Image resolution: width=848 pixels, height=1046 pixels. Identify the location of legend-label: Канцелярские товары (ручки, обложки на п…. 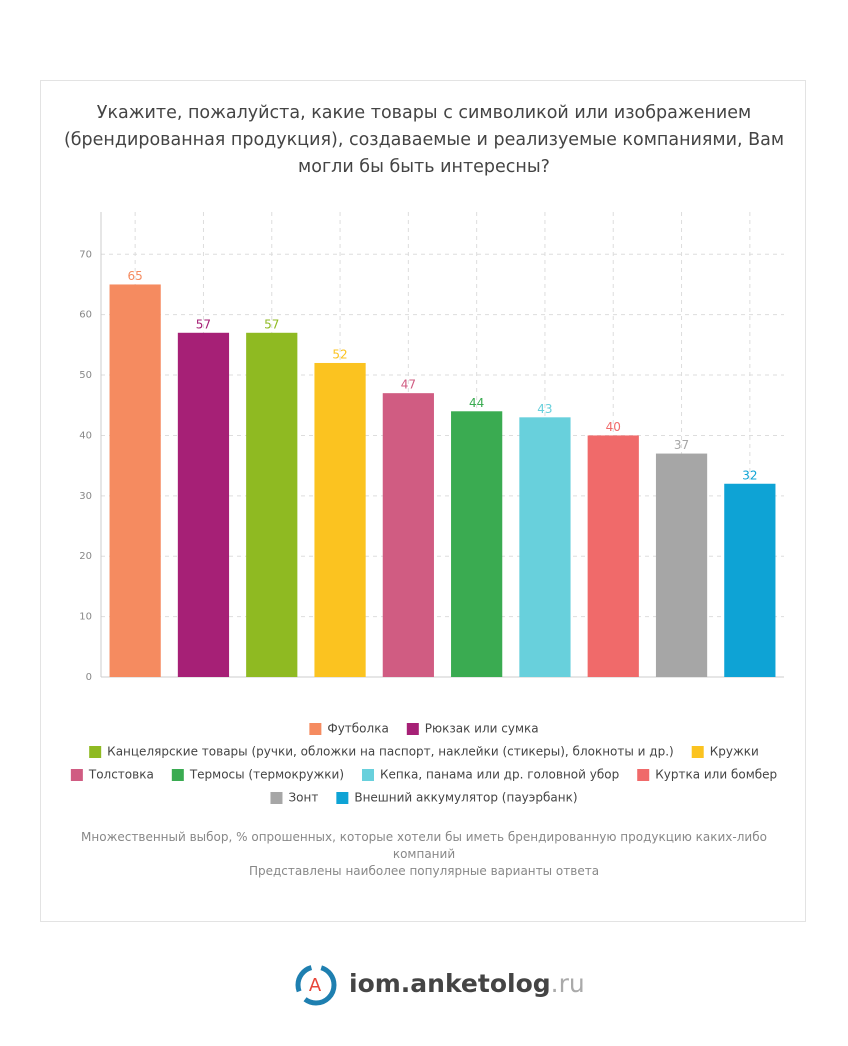
(390, 752).